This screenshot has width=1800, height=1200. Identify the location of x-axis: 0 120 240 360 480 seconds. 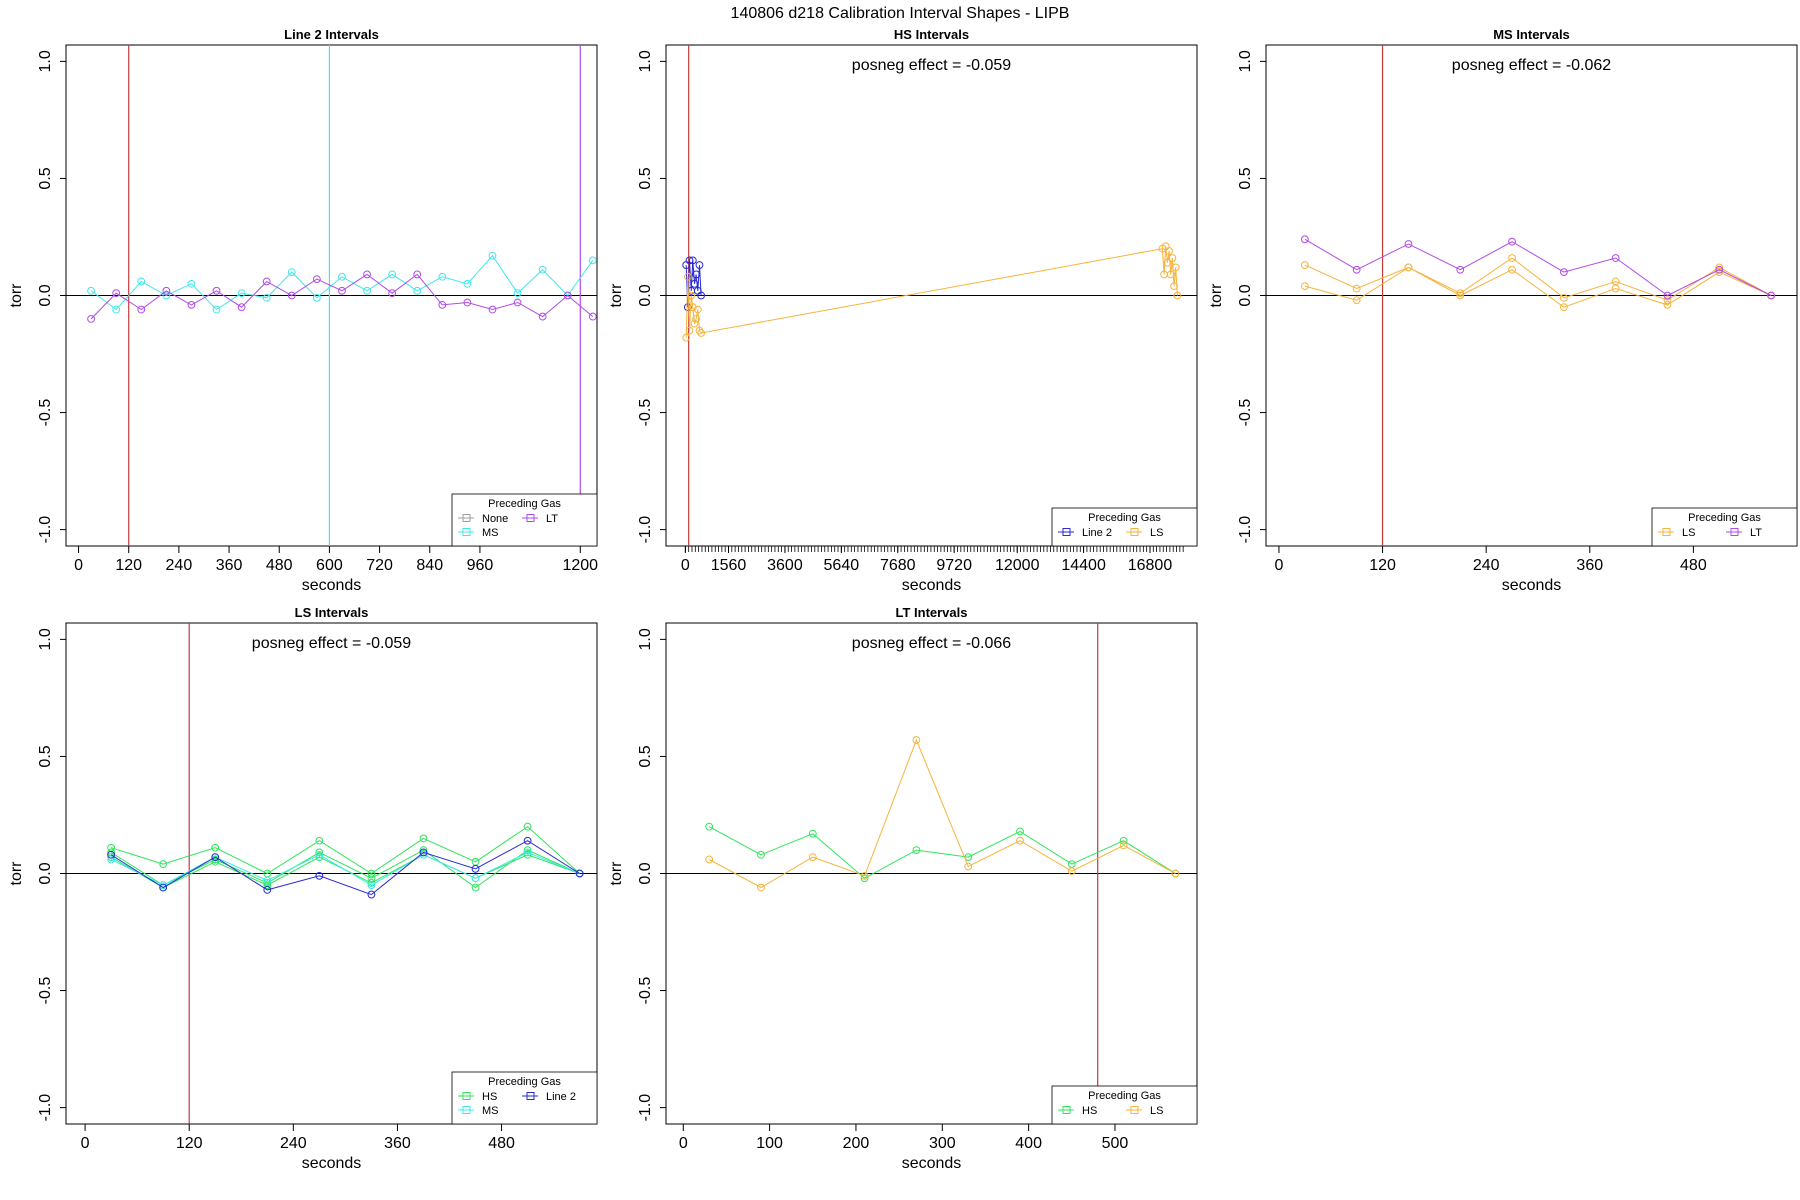
(1490, 570).